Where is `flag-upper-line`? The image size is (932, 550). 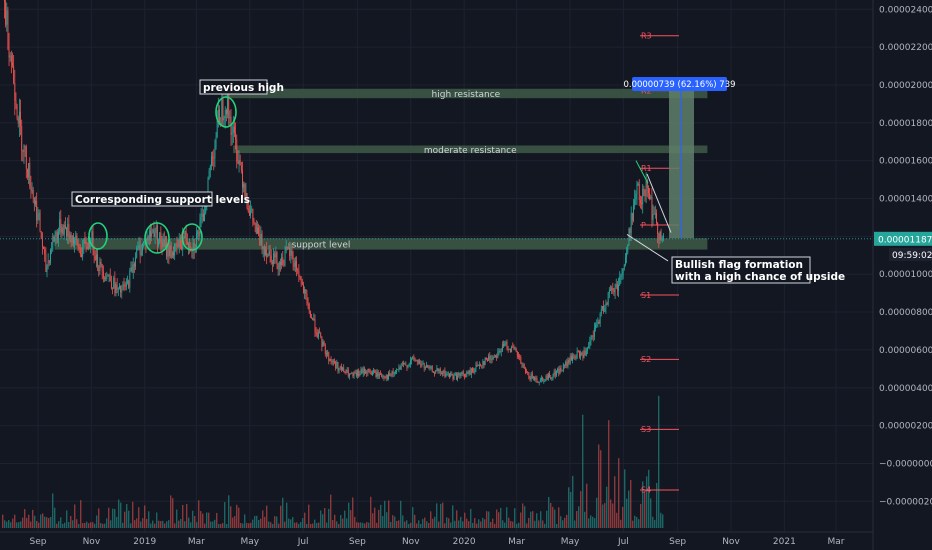 flag-upper-line is located at coordinates (659, 203).